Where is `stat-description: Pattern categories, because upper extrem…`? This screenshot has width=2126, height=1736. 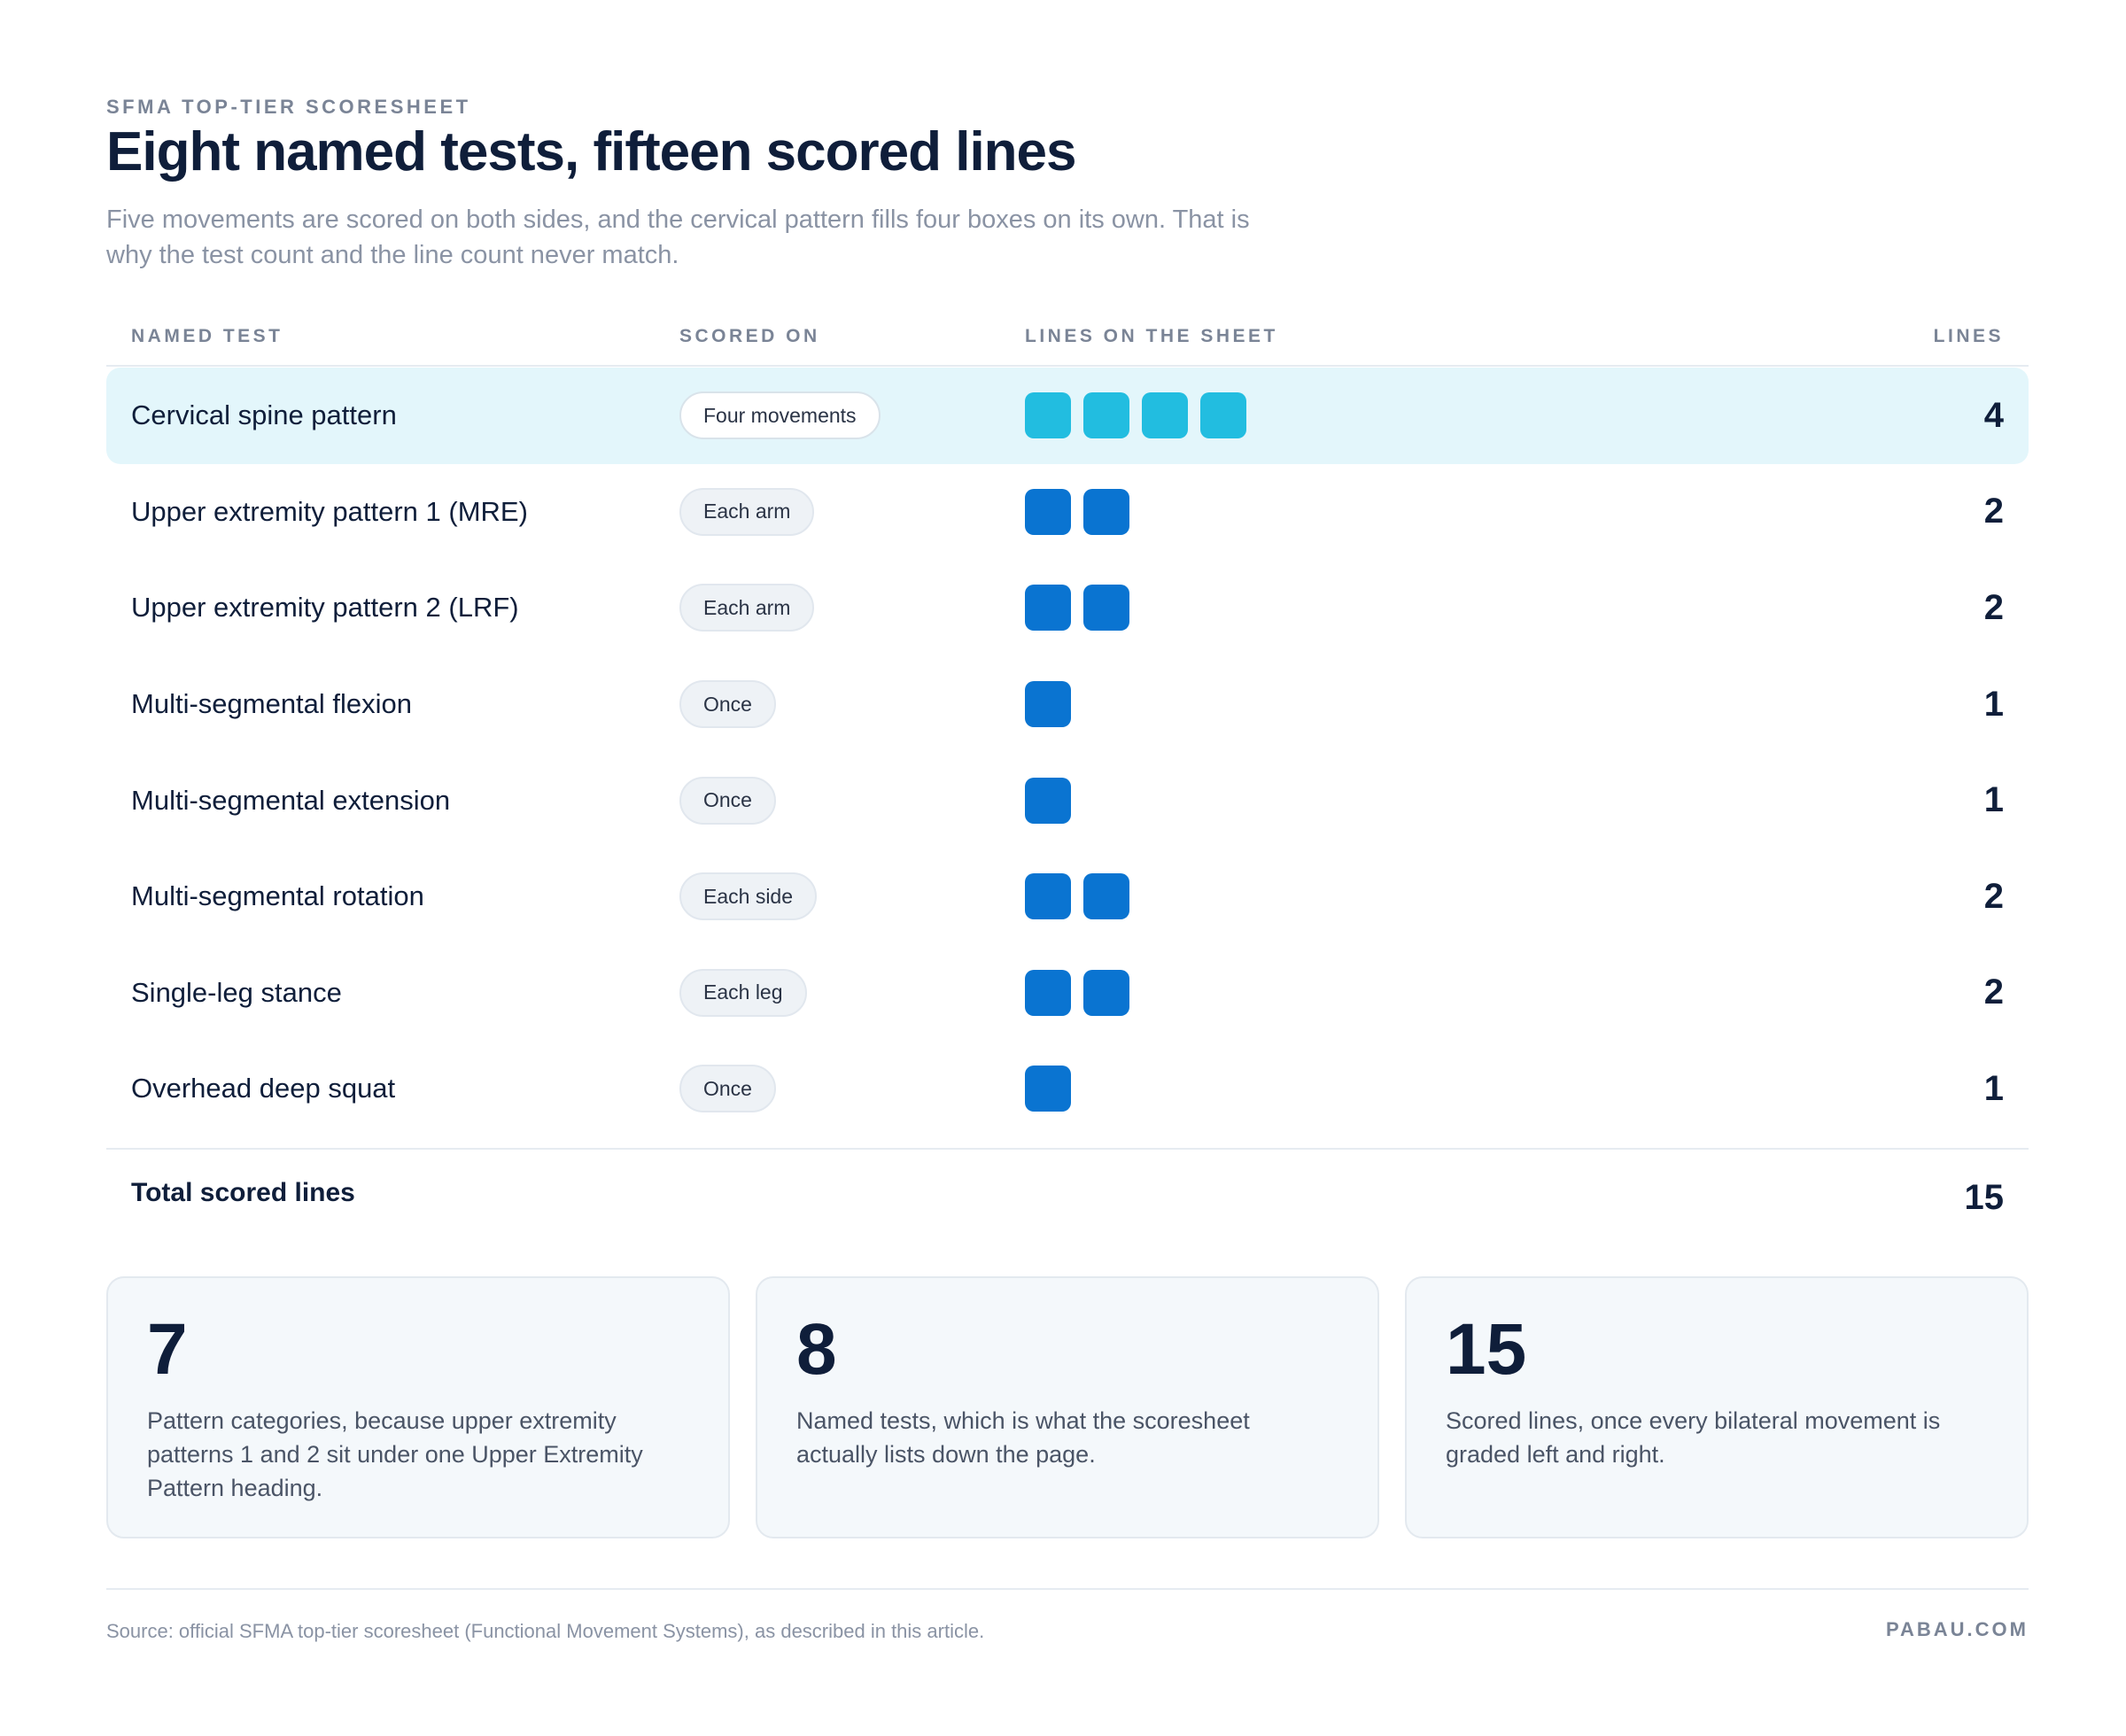
stat-description: Pattern categories, because upper extrem… is located at coordinates (395, 1454).